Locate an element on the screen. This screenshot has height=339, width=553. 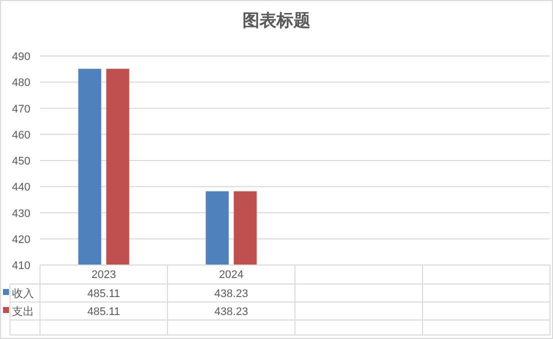
legend-label: 收入 is located at coordinates (23, 293).